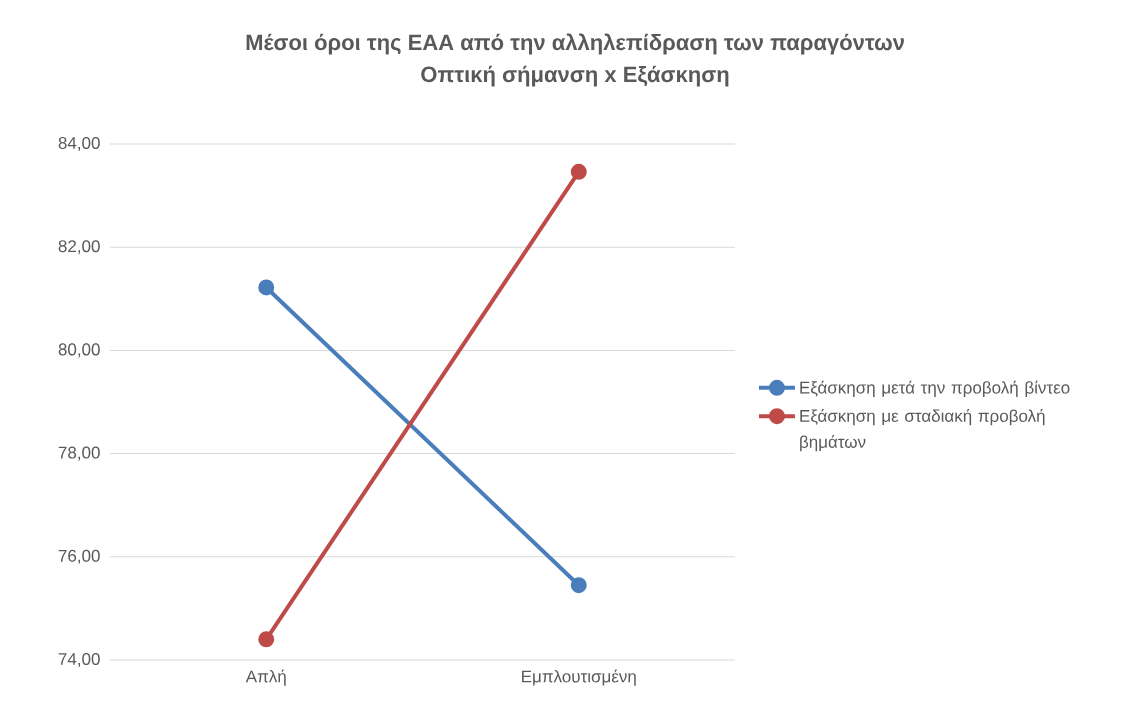  I want to click on y-tick-label: 74,00, so click(79, 660).